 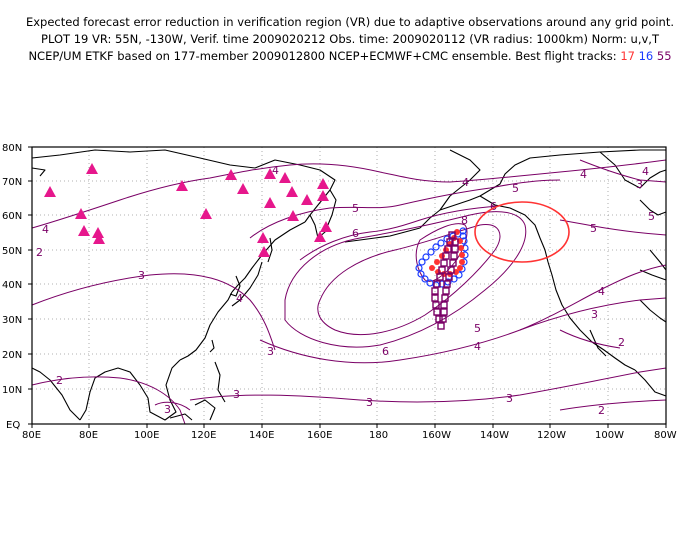 What do you see at coordinates (261, 435) in the screenshot?
I see `lon-label: 140E` at bounding box center [261, 435].